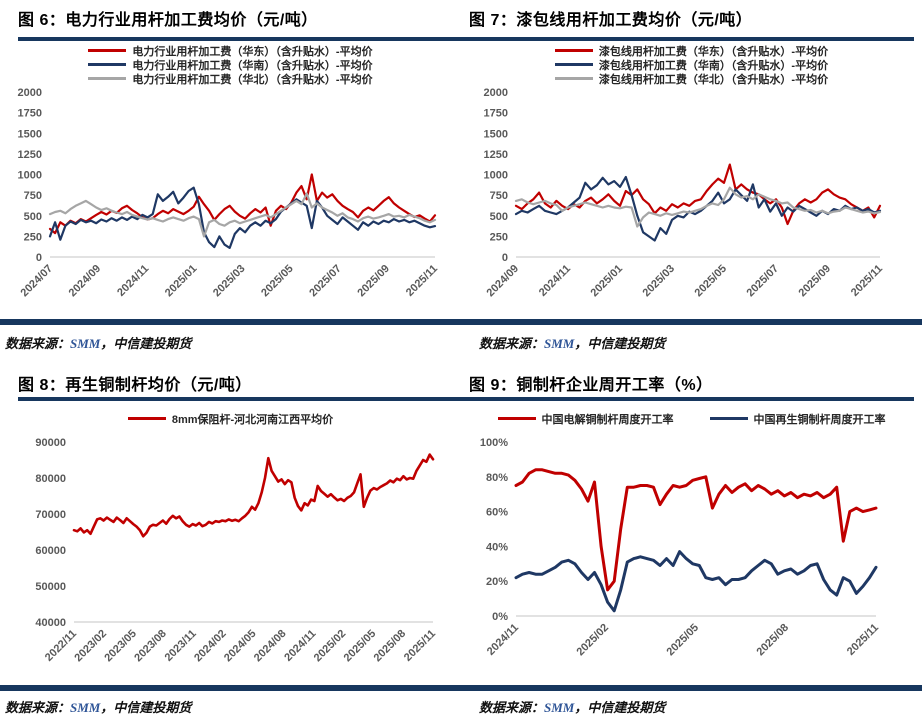 The image size is (922, 722). I want to click on legend-label: 中国再生铜制杆周度开工率, so click(819, 419).